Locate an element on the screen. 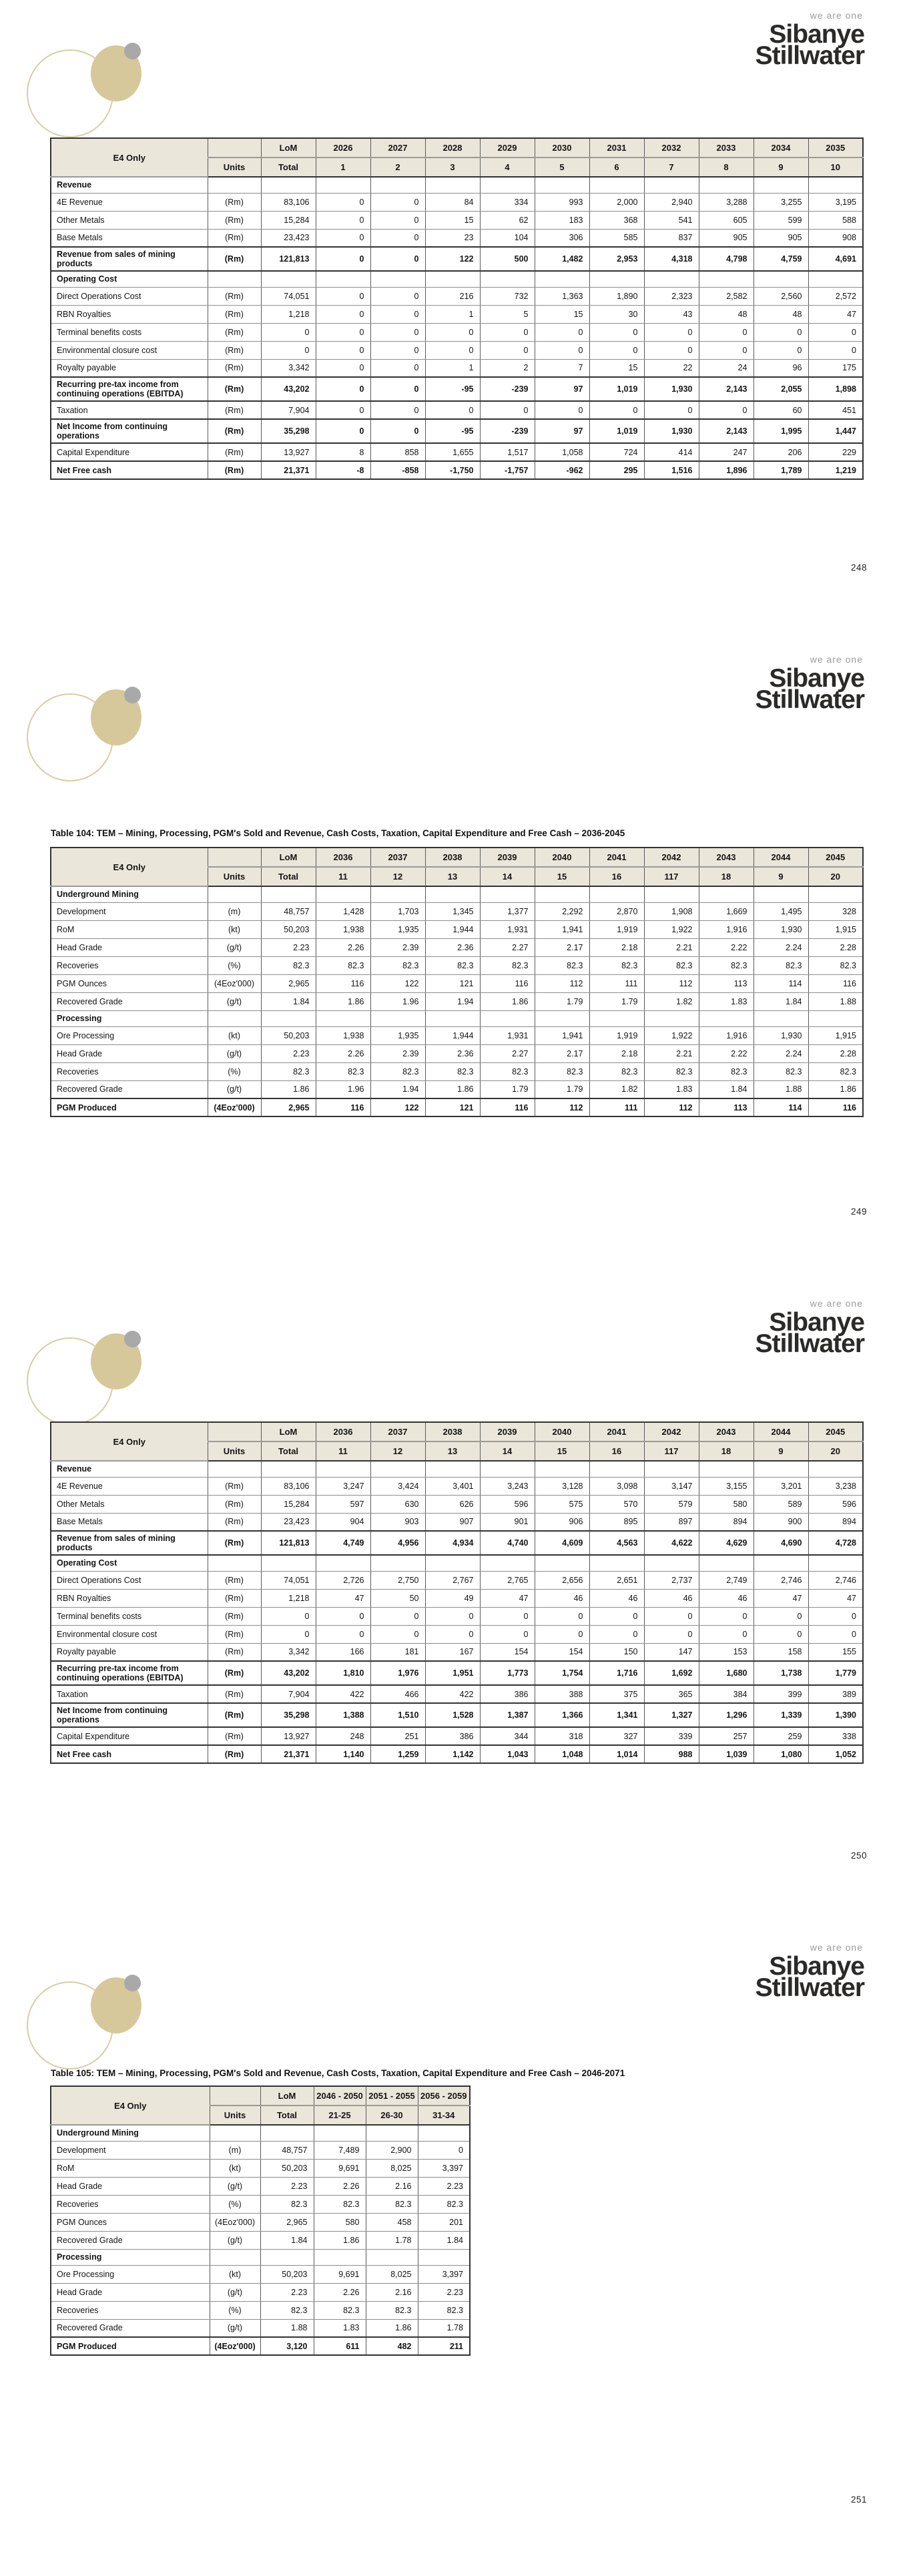 This screenshot has height=2576, width=911. header-blank-cell is located at coordinates (234, 147).